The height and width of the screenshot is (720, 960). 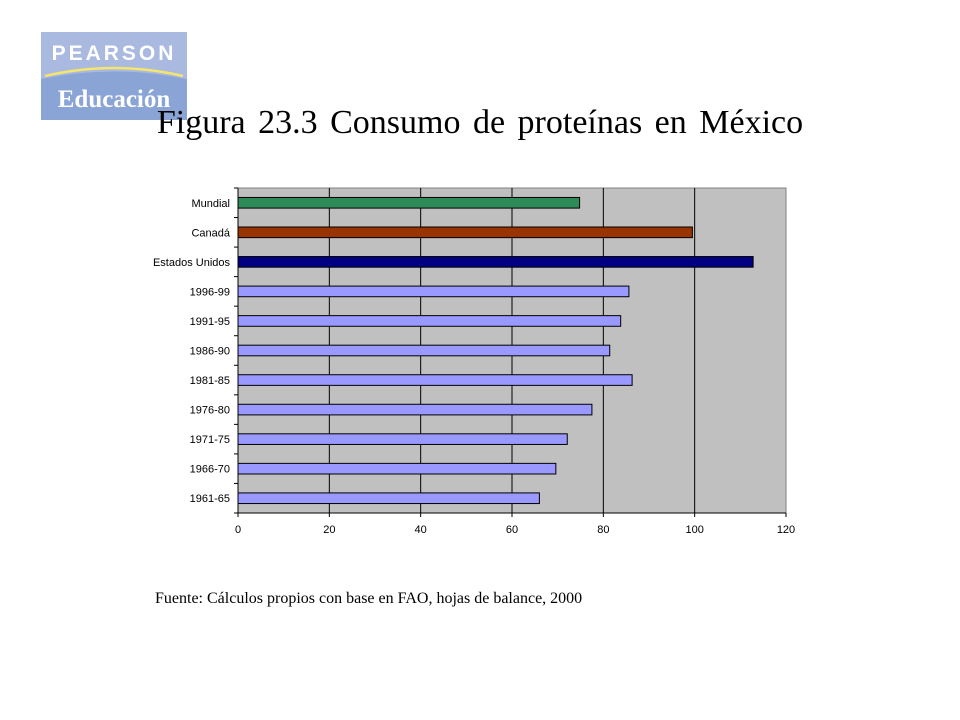 What do you see at coordinates (694, 530) in the screenshot?
I see `x-tick-label: 100` at bounding box center [694, 530].